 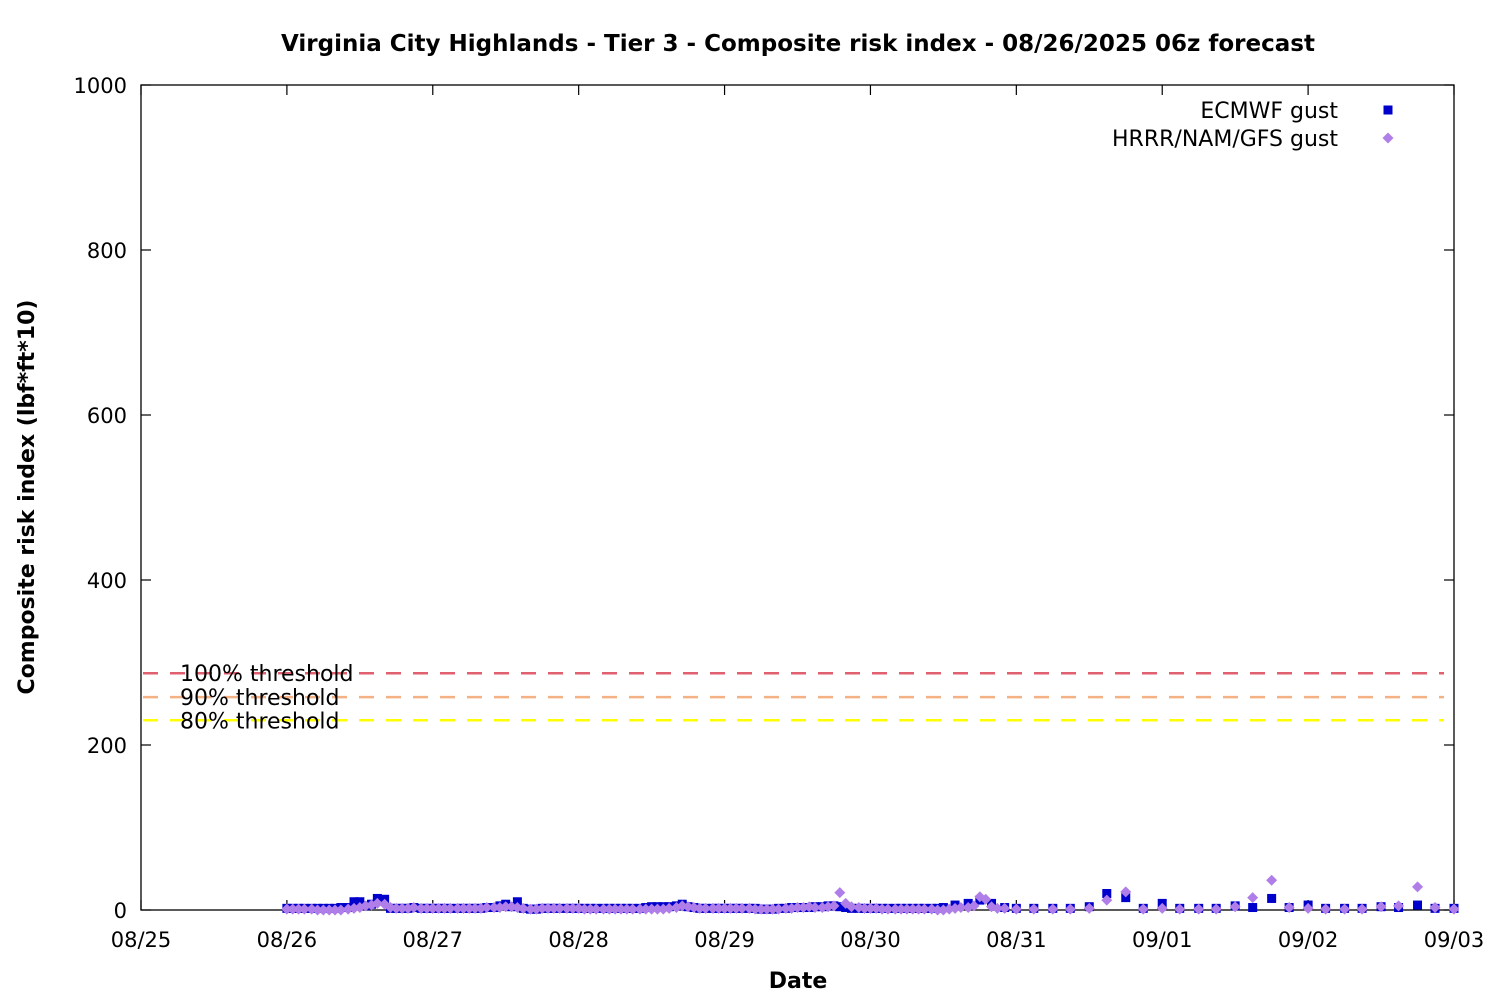 What do you see at coordinates (260, 721) in the screenshot?
I see `threshold-label: 80% threshold` at bounding box center [260, 721].